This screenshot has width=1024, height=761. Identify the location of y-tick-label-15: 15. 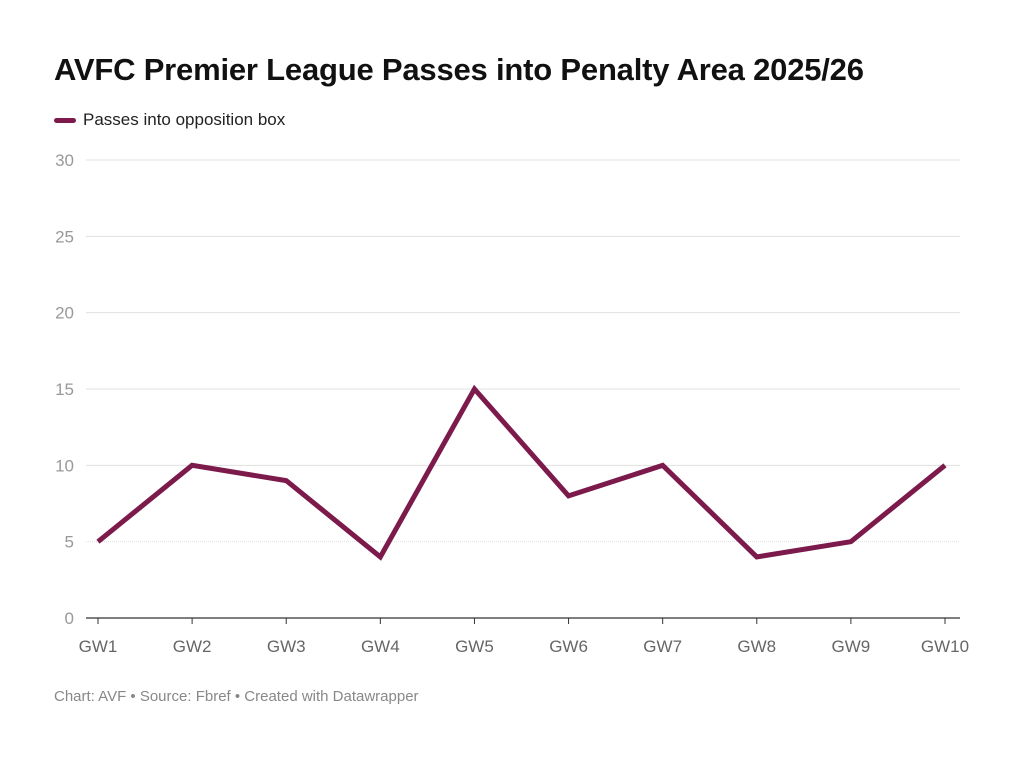
(64, 389).